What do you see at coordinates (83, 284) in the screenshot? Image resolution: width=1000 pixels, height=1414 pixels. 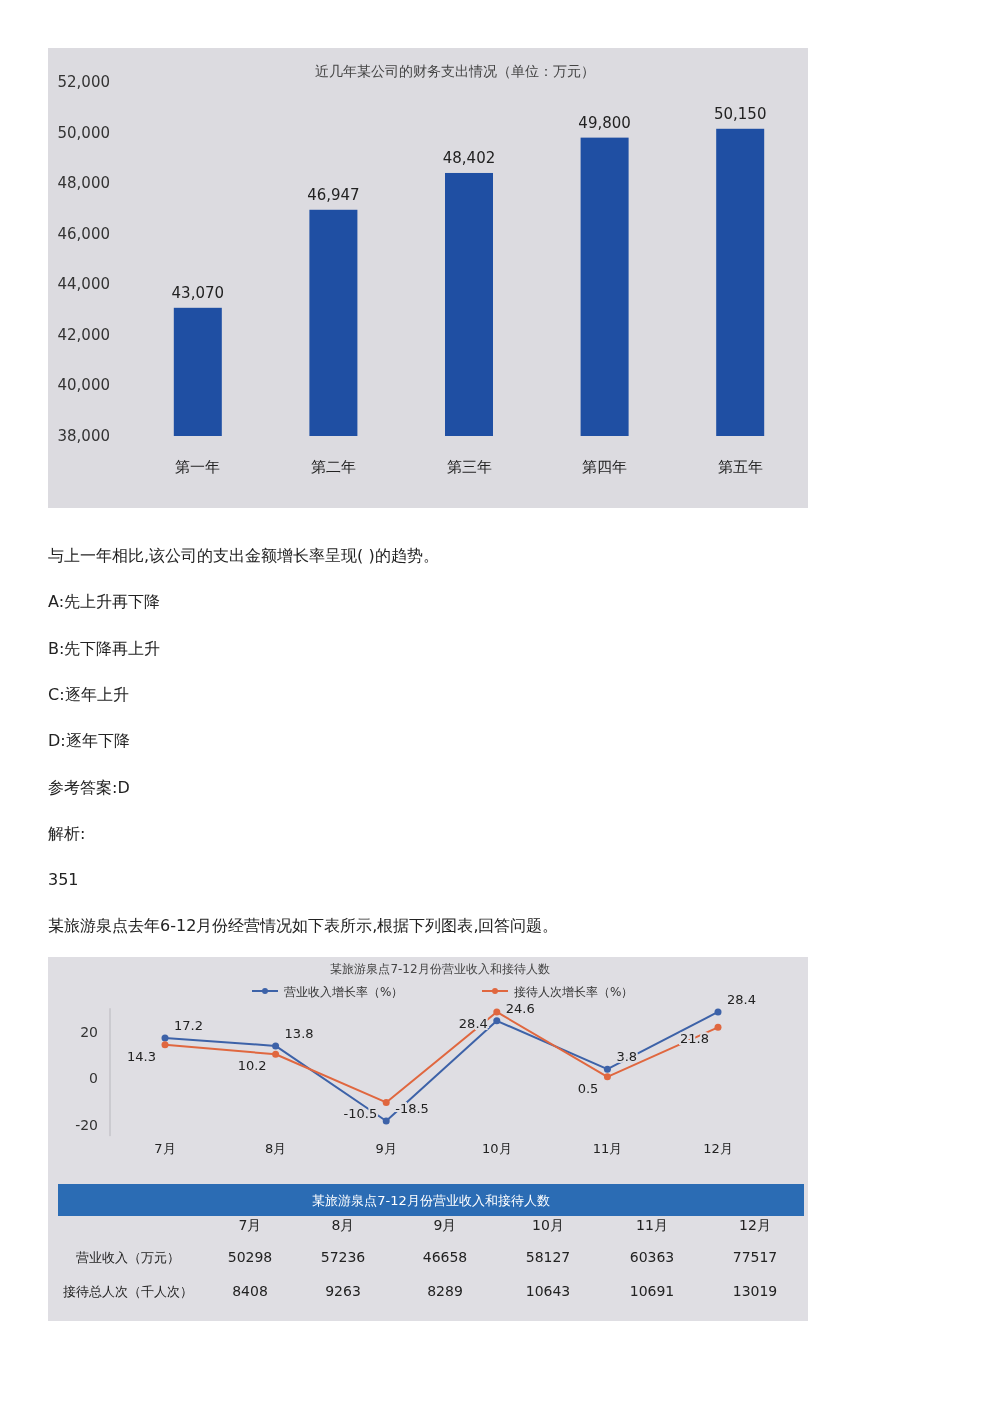 I see `y-tick-label: 44,000` at bounding box center [83, 284].